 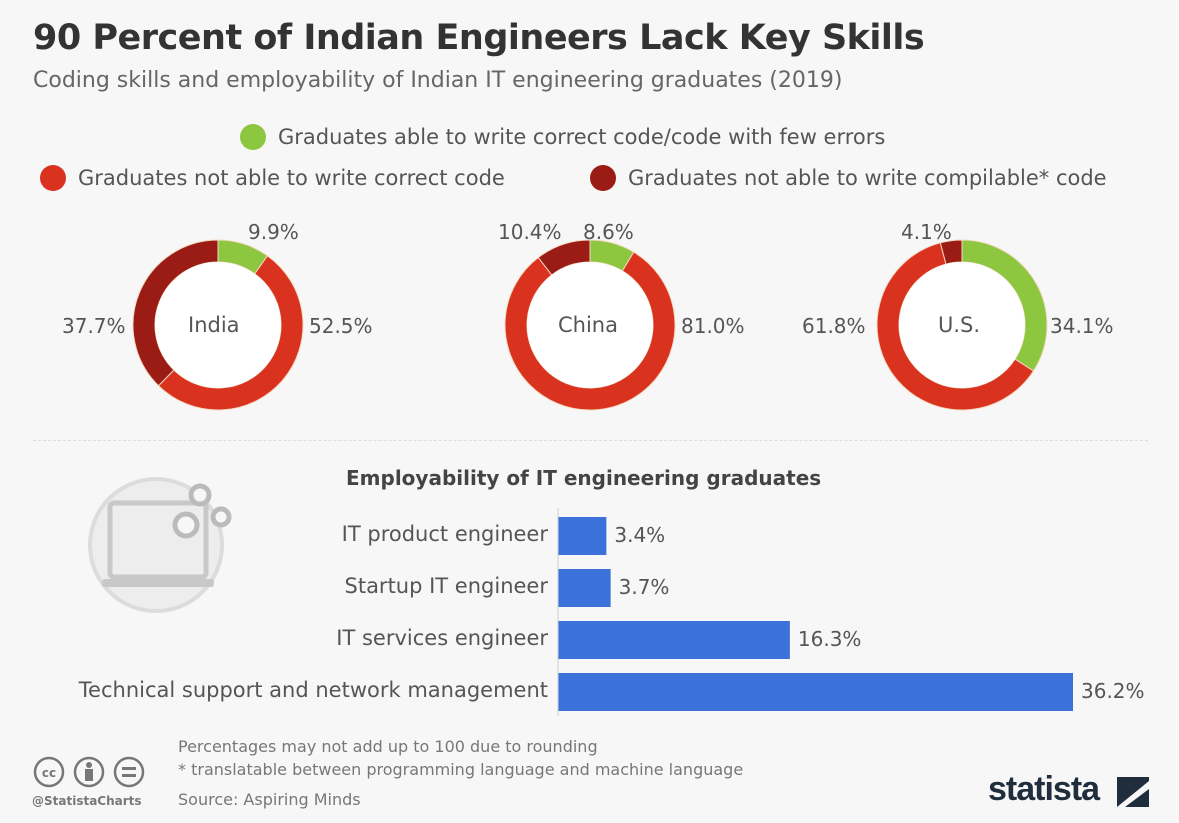 What do you see at coordinates (530, 232) in the screenshot?
I see `value-label: 10.4%` at bounding box center [530, 232].